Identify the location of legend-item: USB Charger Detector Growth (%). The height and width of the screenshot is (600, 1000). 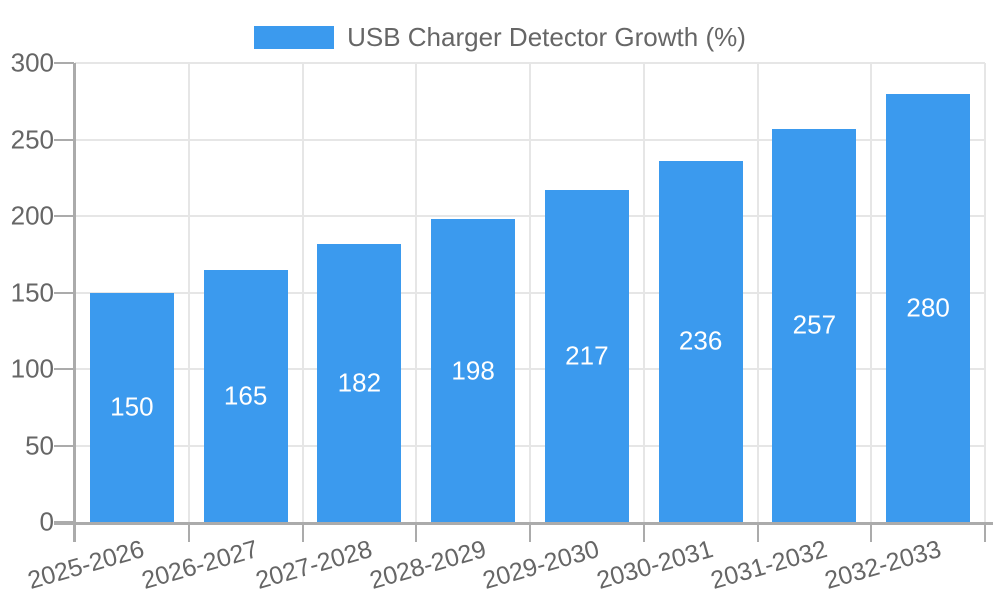
(500, 37).